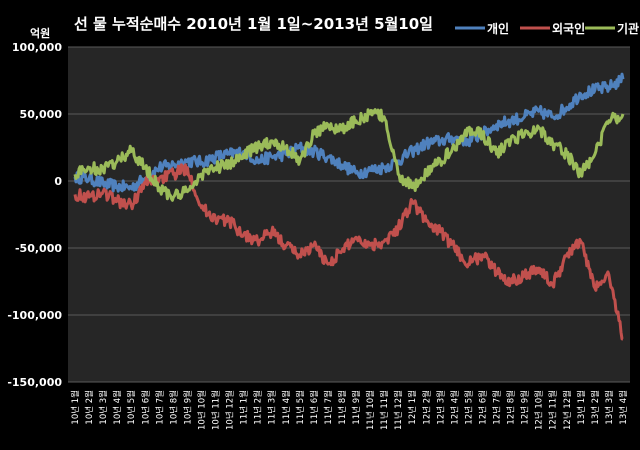  I want to click on x-tick-label: 12년 7월, so click(497, 407).